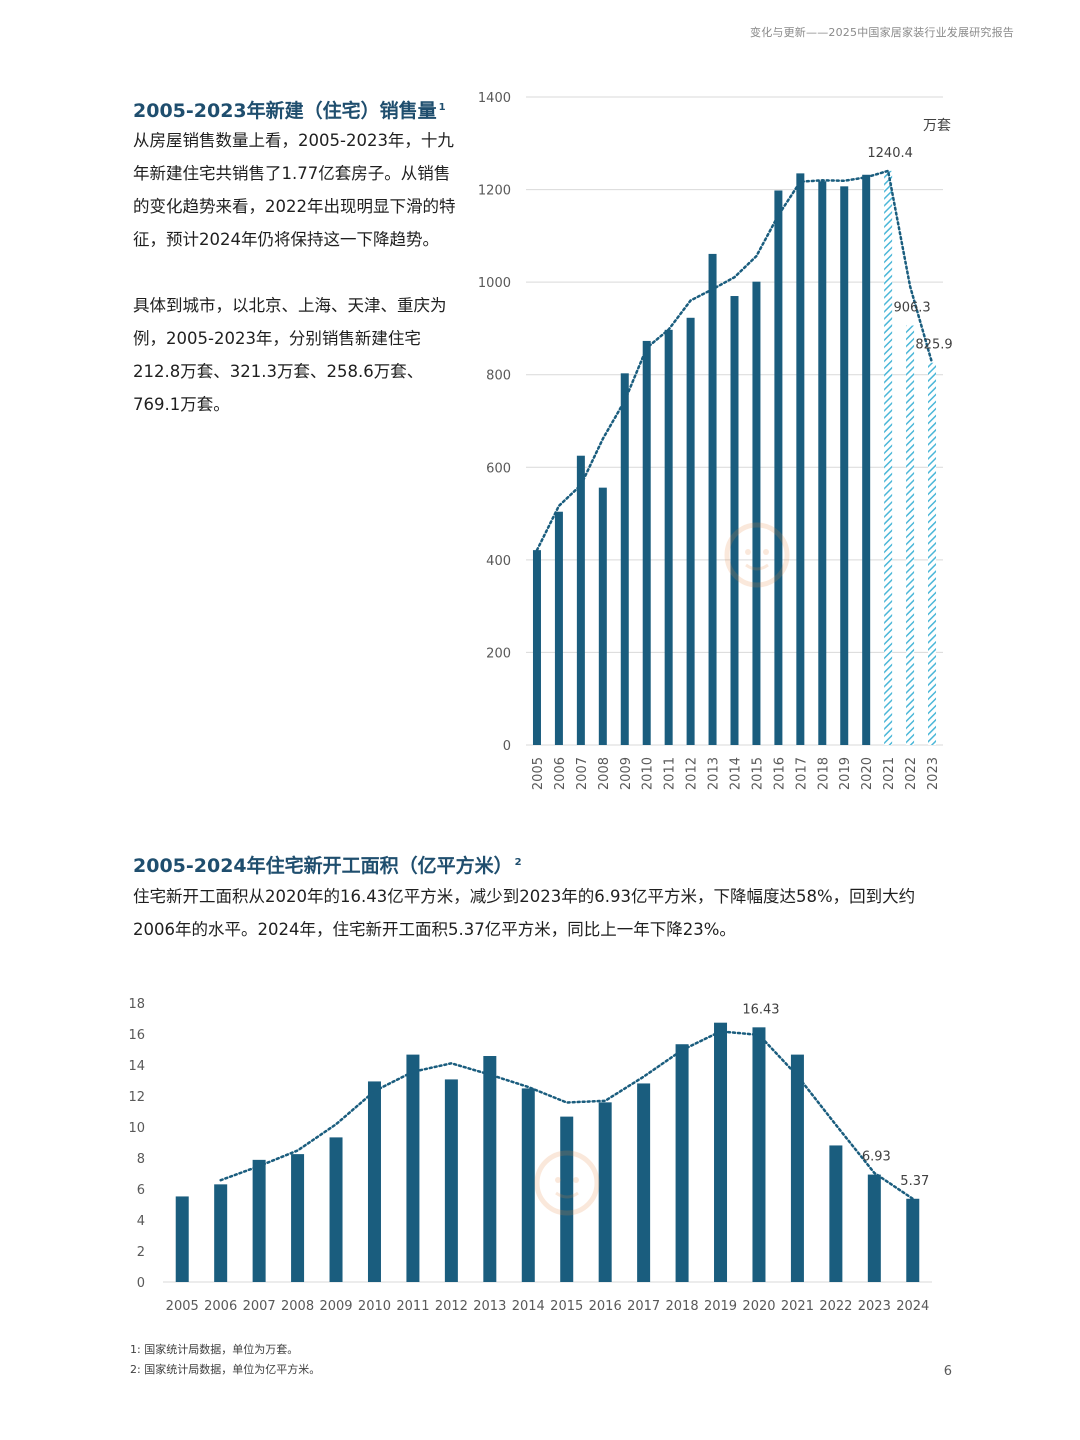  I want to click on construction-x-tick-label: 2010, so click(374, 1306).